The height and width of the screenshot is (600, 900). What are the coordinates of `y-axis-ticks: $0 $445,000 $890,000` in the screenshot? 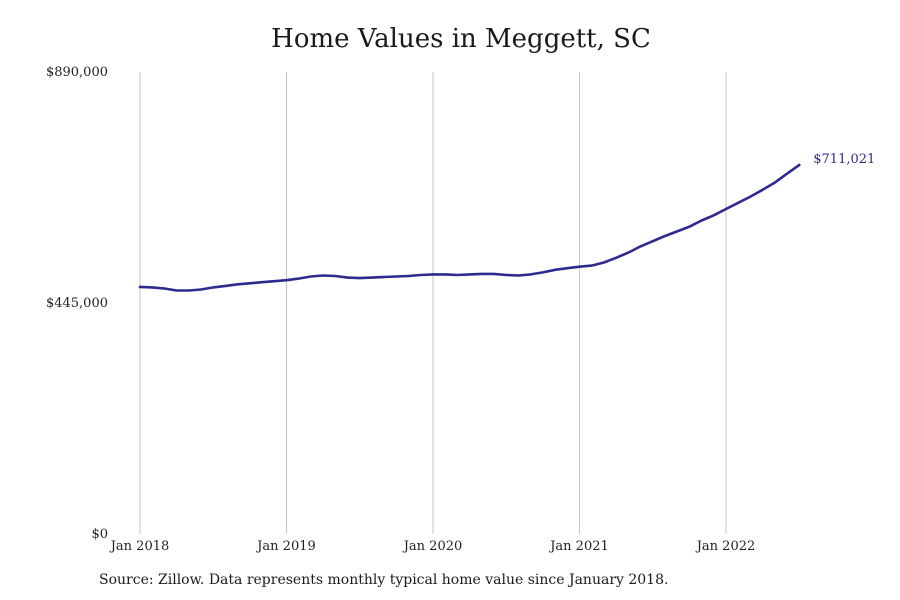 It's located at (77, 303).